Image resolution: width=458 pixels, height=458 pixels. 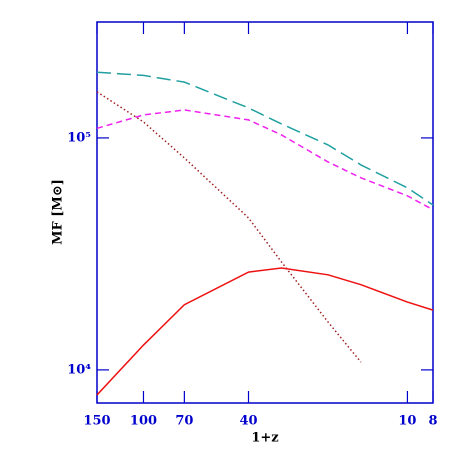 I want to click on x-tick-label: 40, so click(x=248, y=421).